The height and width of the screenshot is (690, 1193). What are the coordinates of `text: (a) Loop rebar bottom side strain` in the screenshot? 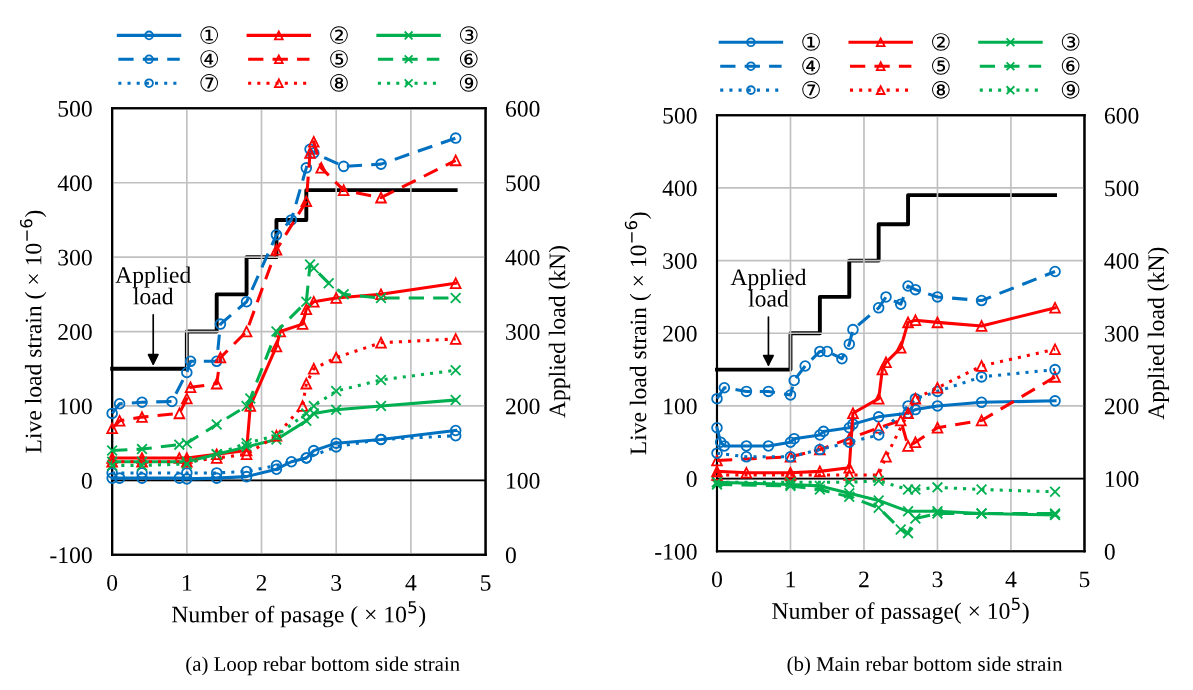 It's located at (323, 666).